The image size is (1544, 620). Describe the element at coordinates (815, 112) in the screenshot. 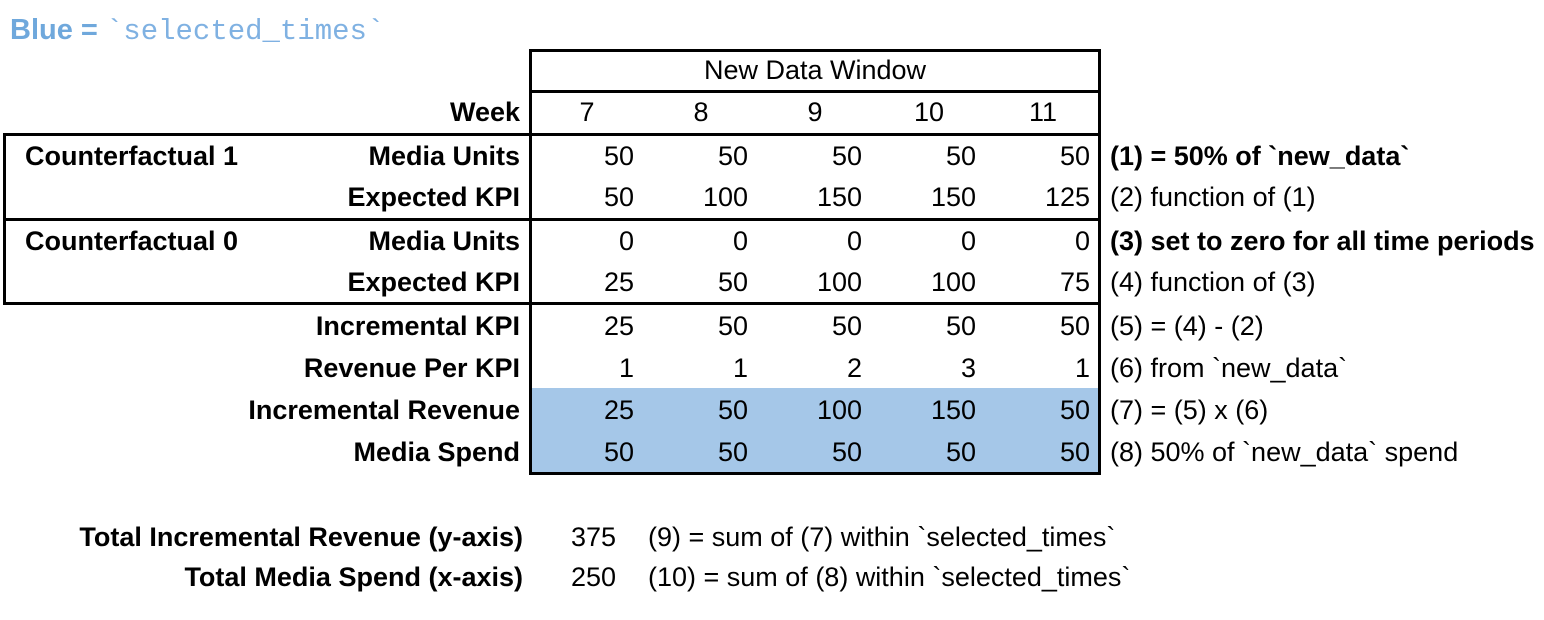

I see `week-header: 9` at that location.